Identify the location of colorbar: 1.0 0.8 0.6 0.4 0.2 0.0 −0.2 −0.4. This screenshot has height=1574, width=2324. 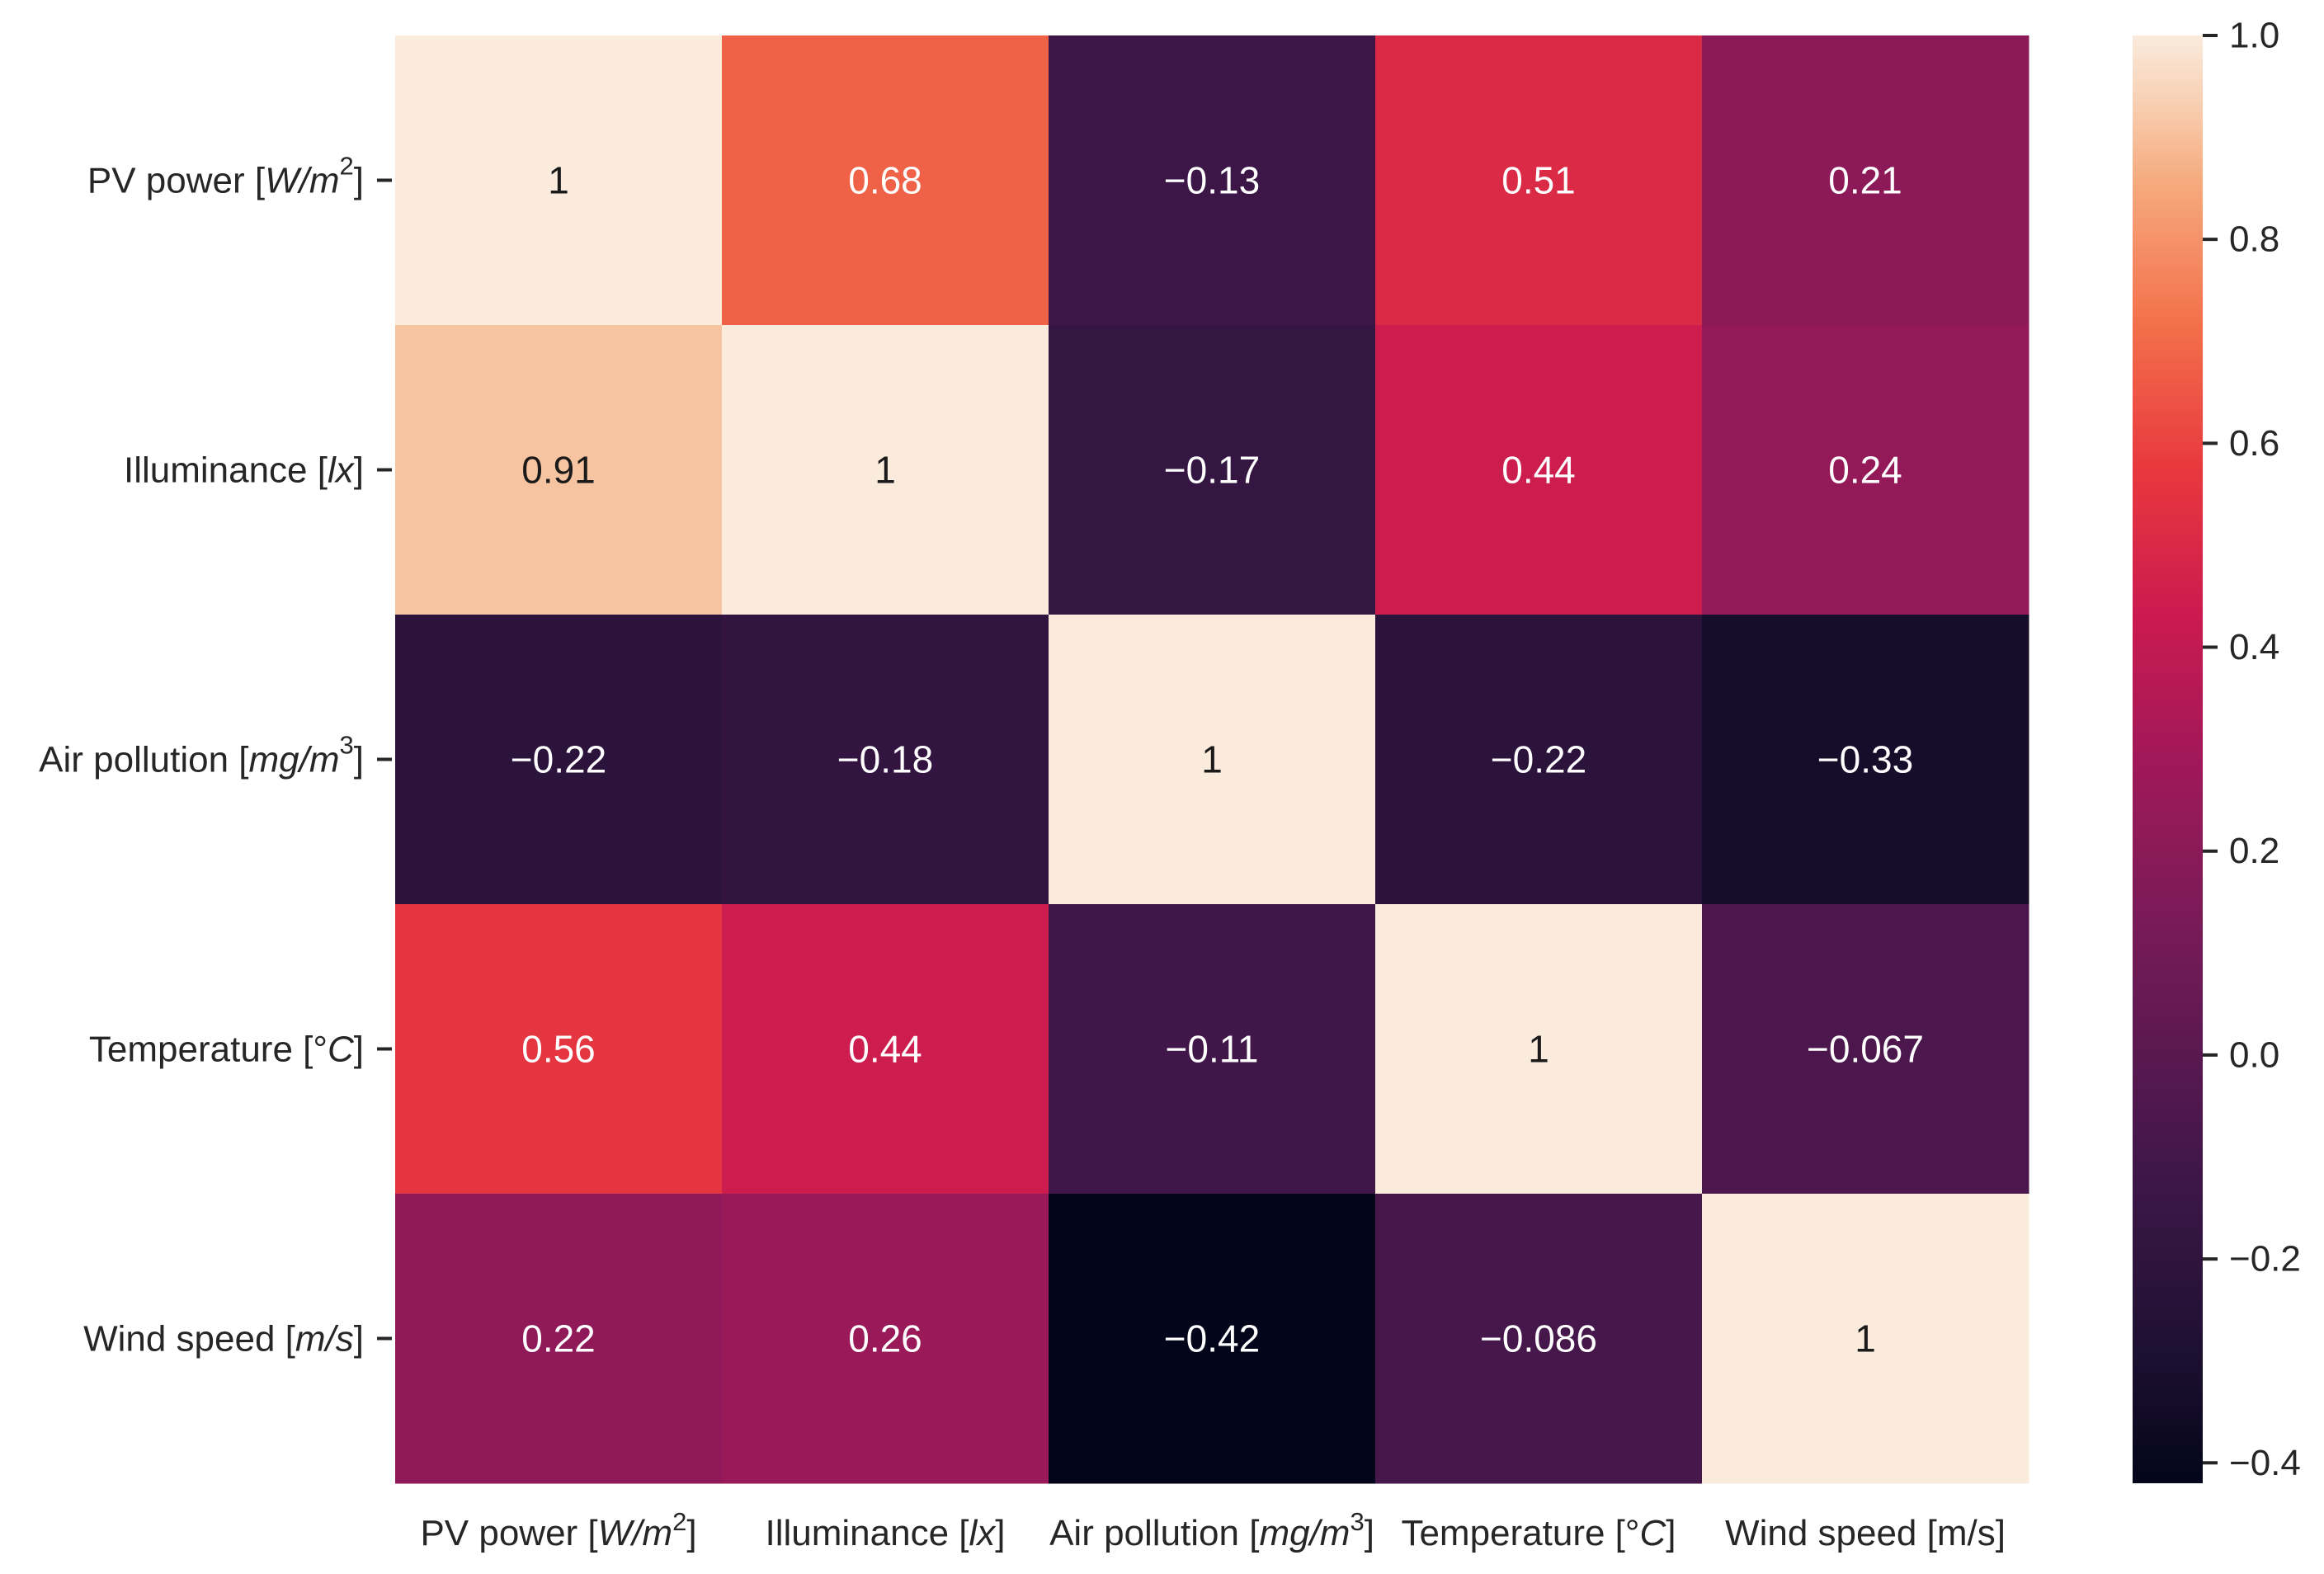
(2217, 749).